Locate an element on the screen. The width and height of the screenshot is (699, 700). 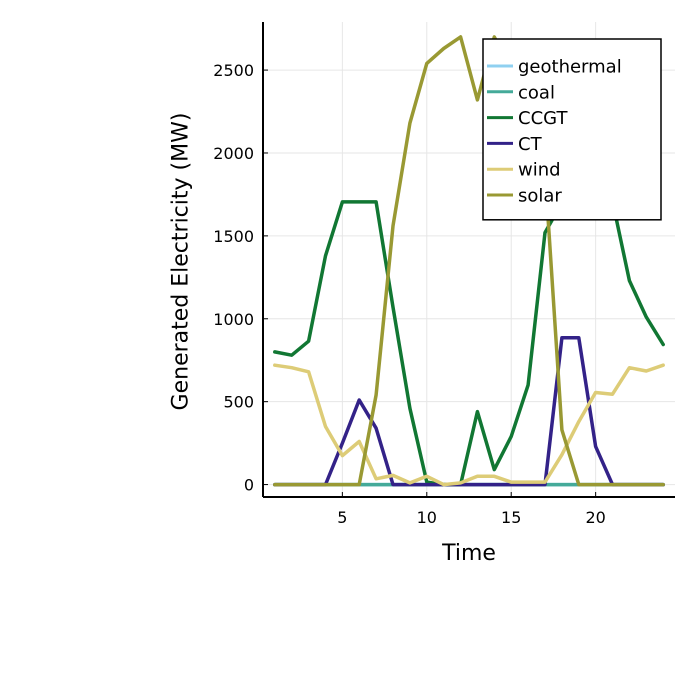
x-tick-label: 5 is located at coordinates (342, 517).